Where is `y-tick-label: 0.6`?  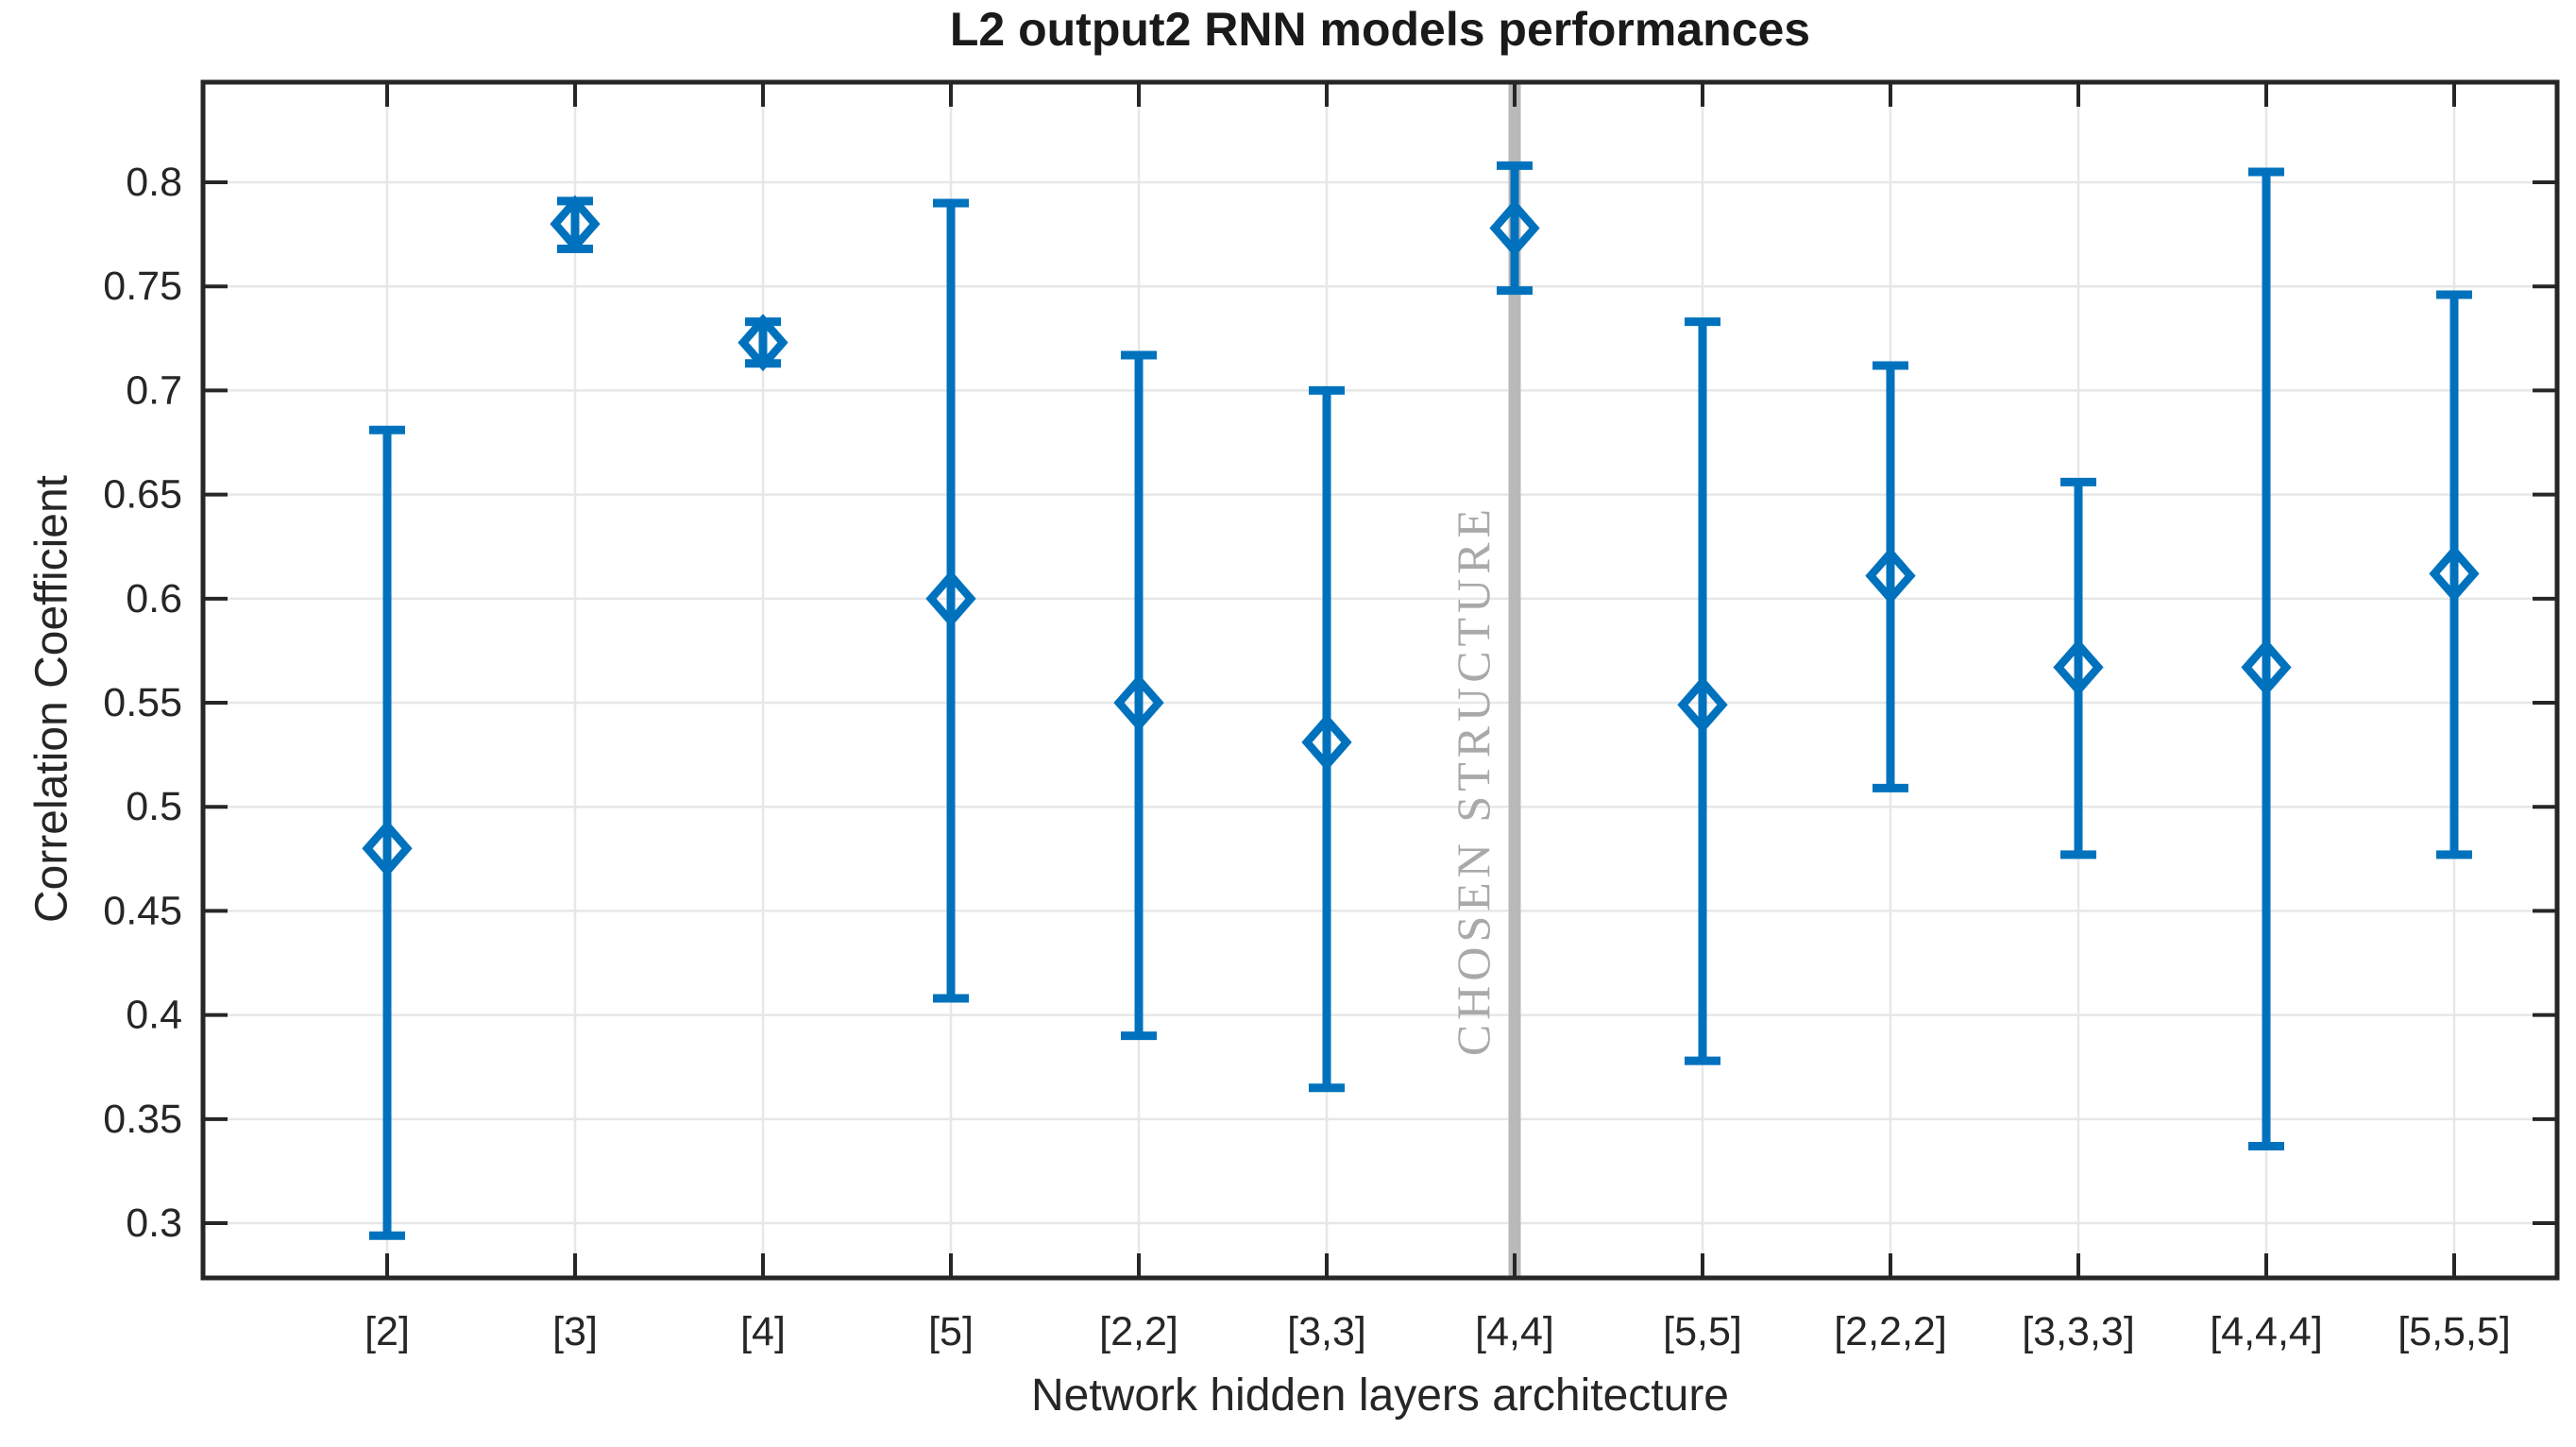
y-tick-label: 0.6 is located at coordinates (154, 598).